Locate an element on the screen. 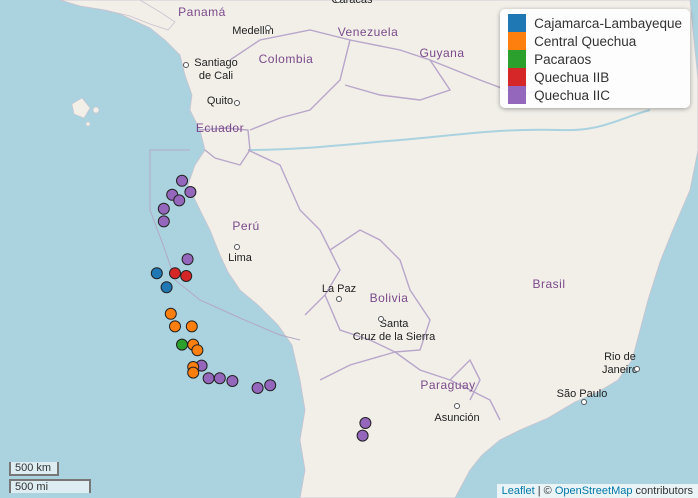  city-label: Medellín is located at coordinates (253, 31).